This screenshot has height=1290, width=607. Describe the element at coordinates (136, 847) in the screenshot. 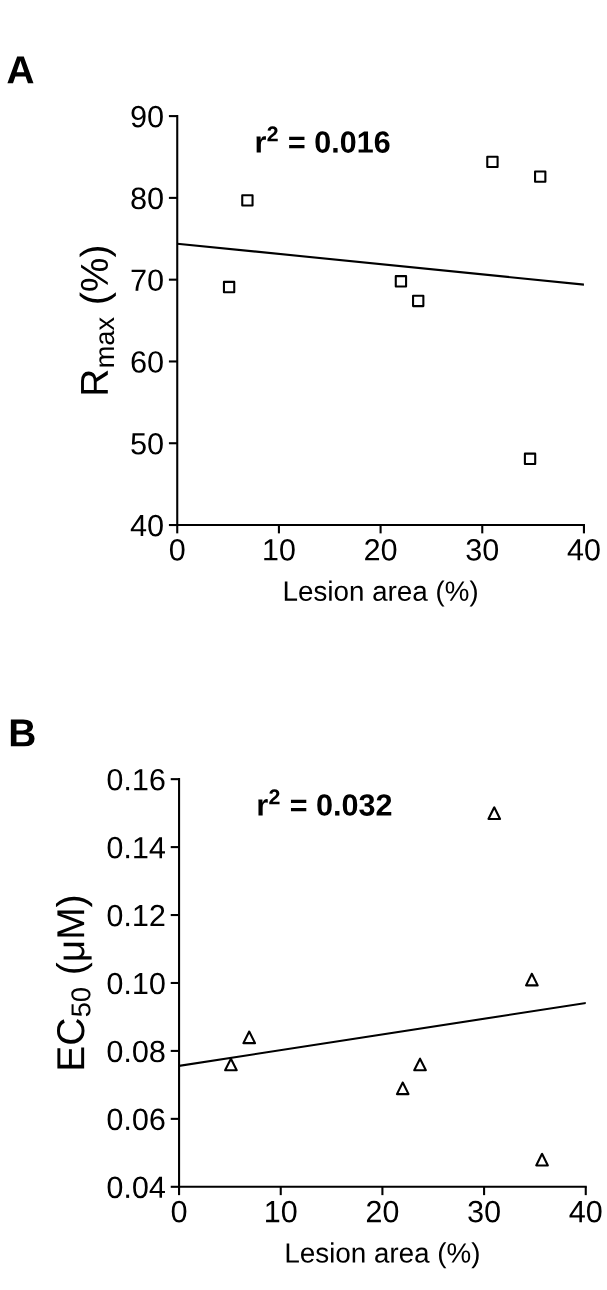

I see `y-tick-label: 0.14` at that location.